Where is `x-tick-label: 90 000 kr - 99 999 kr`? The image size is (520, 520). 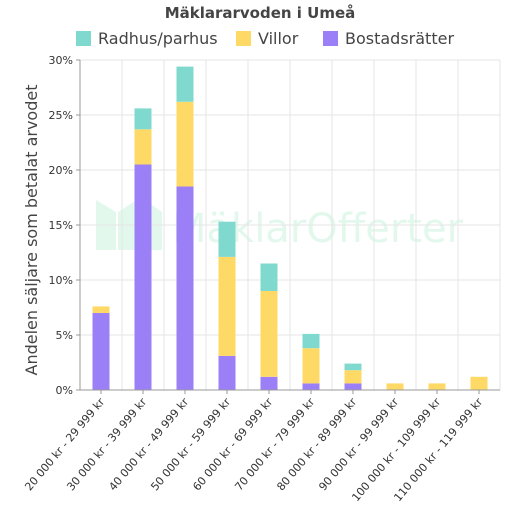 x-tick-label: 90 000 kr - 99 999 kr is located at coordinates (358, 444).